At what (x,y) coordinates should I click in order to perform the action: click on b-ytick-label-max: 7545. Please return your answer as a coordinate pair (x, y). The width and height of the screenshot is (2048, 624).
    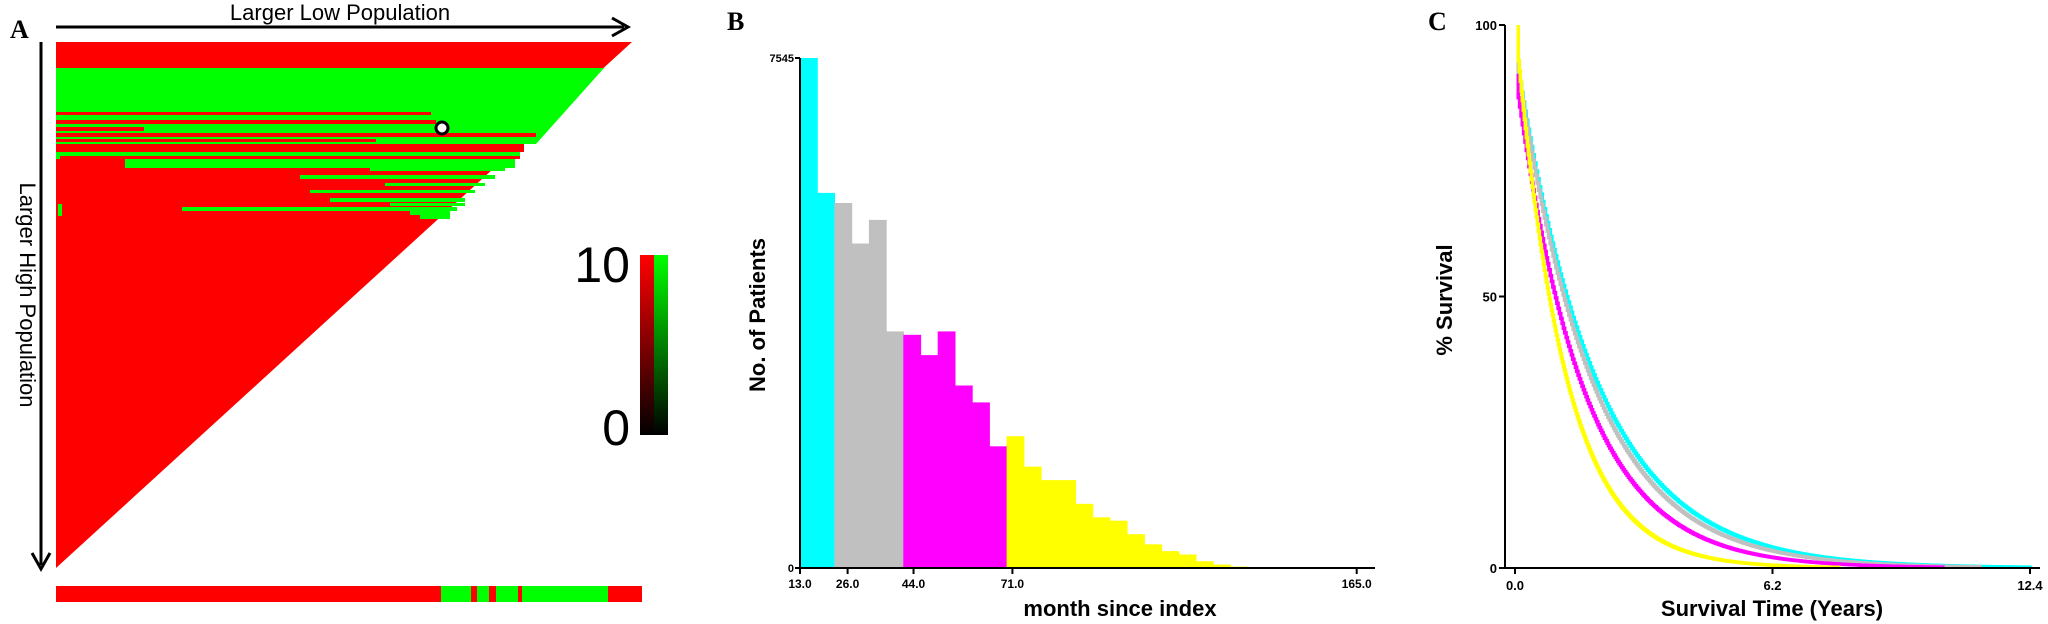
    Looking at the image, I should click on (782, 59).